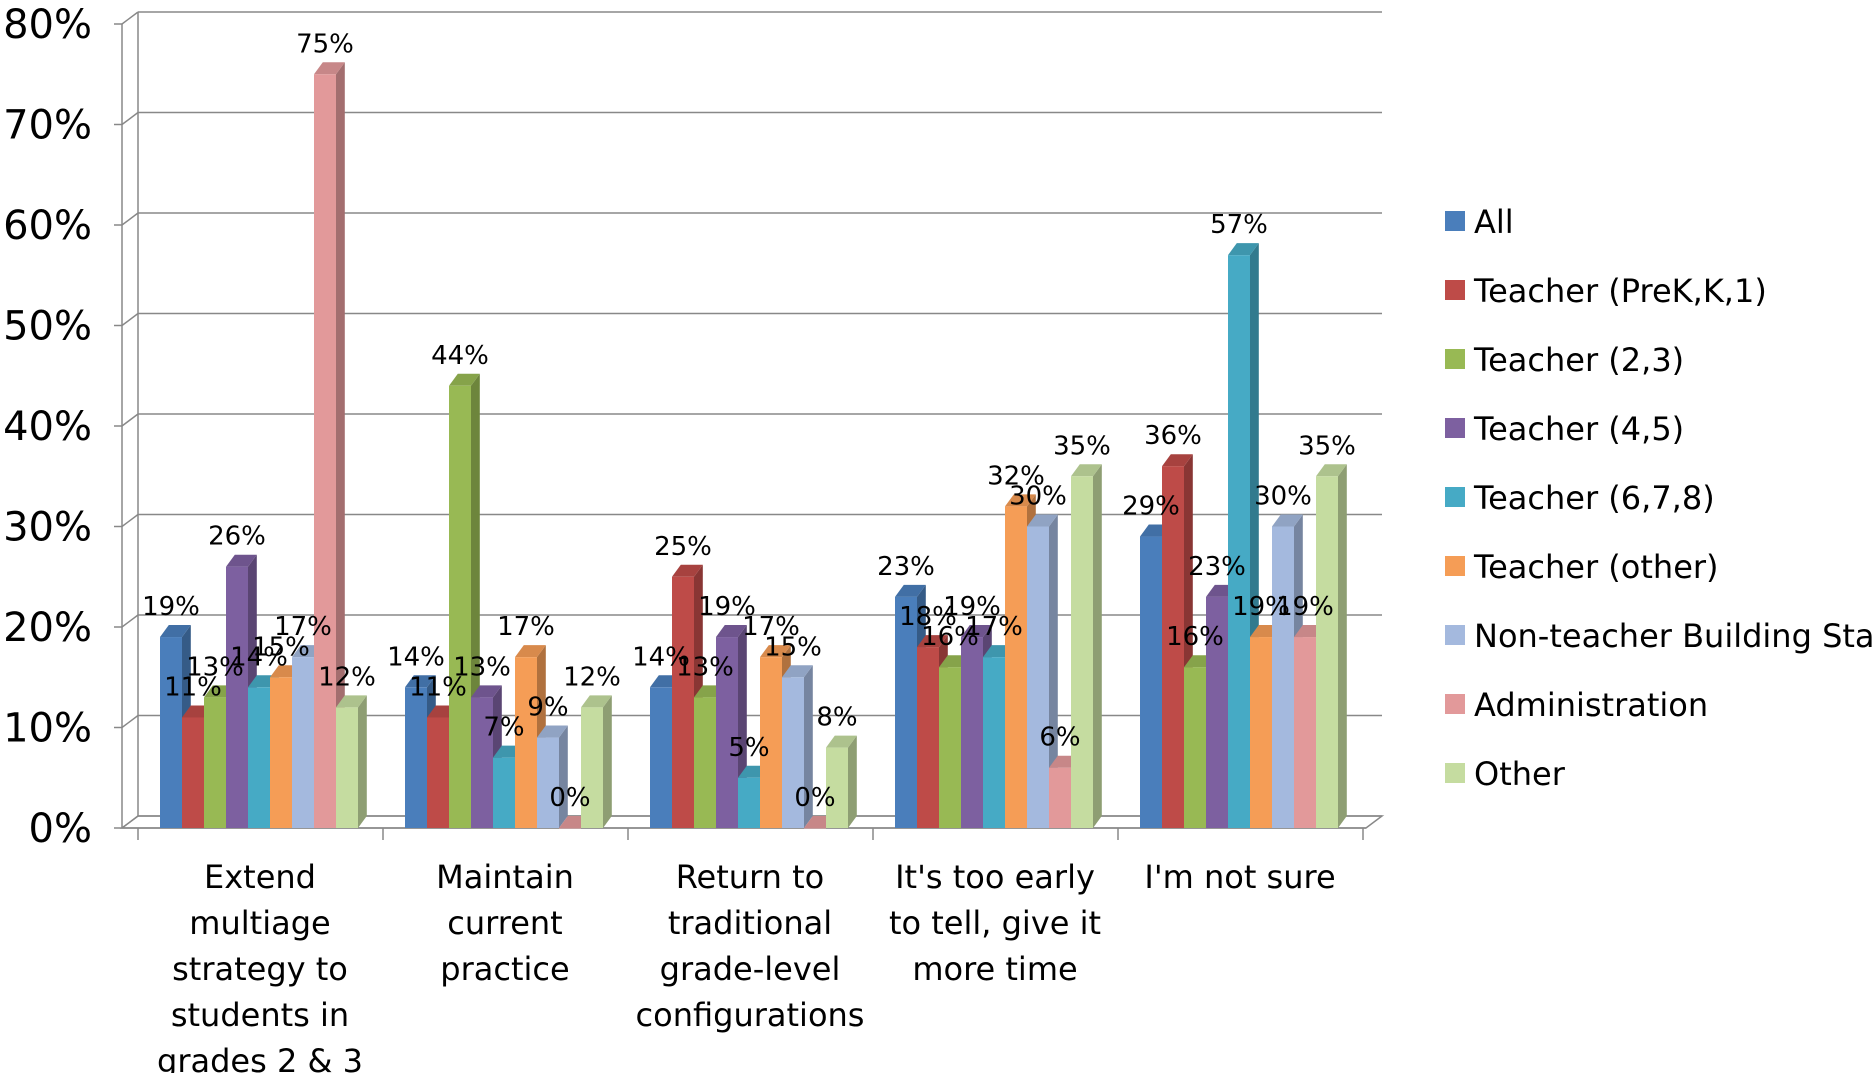 This screenshot has height=1073, width=1874. Describe the element at coordinates (836, 718) in the screenshot. I see `data-label: 8%` at that location.